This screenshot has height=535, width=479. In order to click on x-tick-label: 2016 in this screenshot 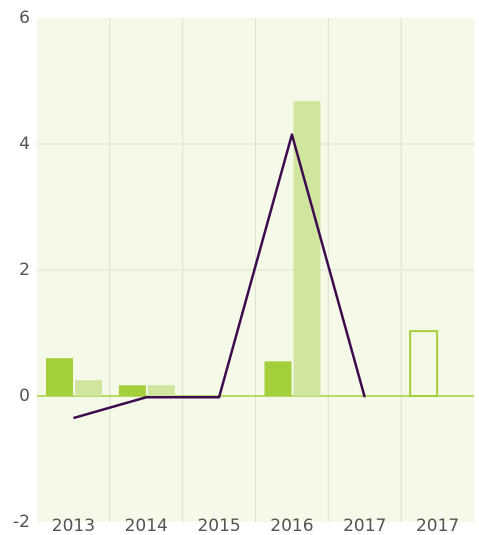, I will do `click(291, 525)`.